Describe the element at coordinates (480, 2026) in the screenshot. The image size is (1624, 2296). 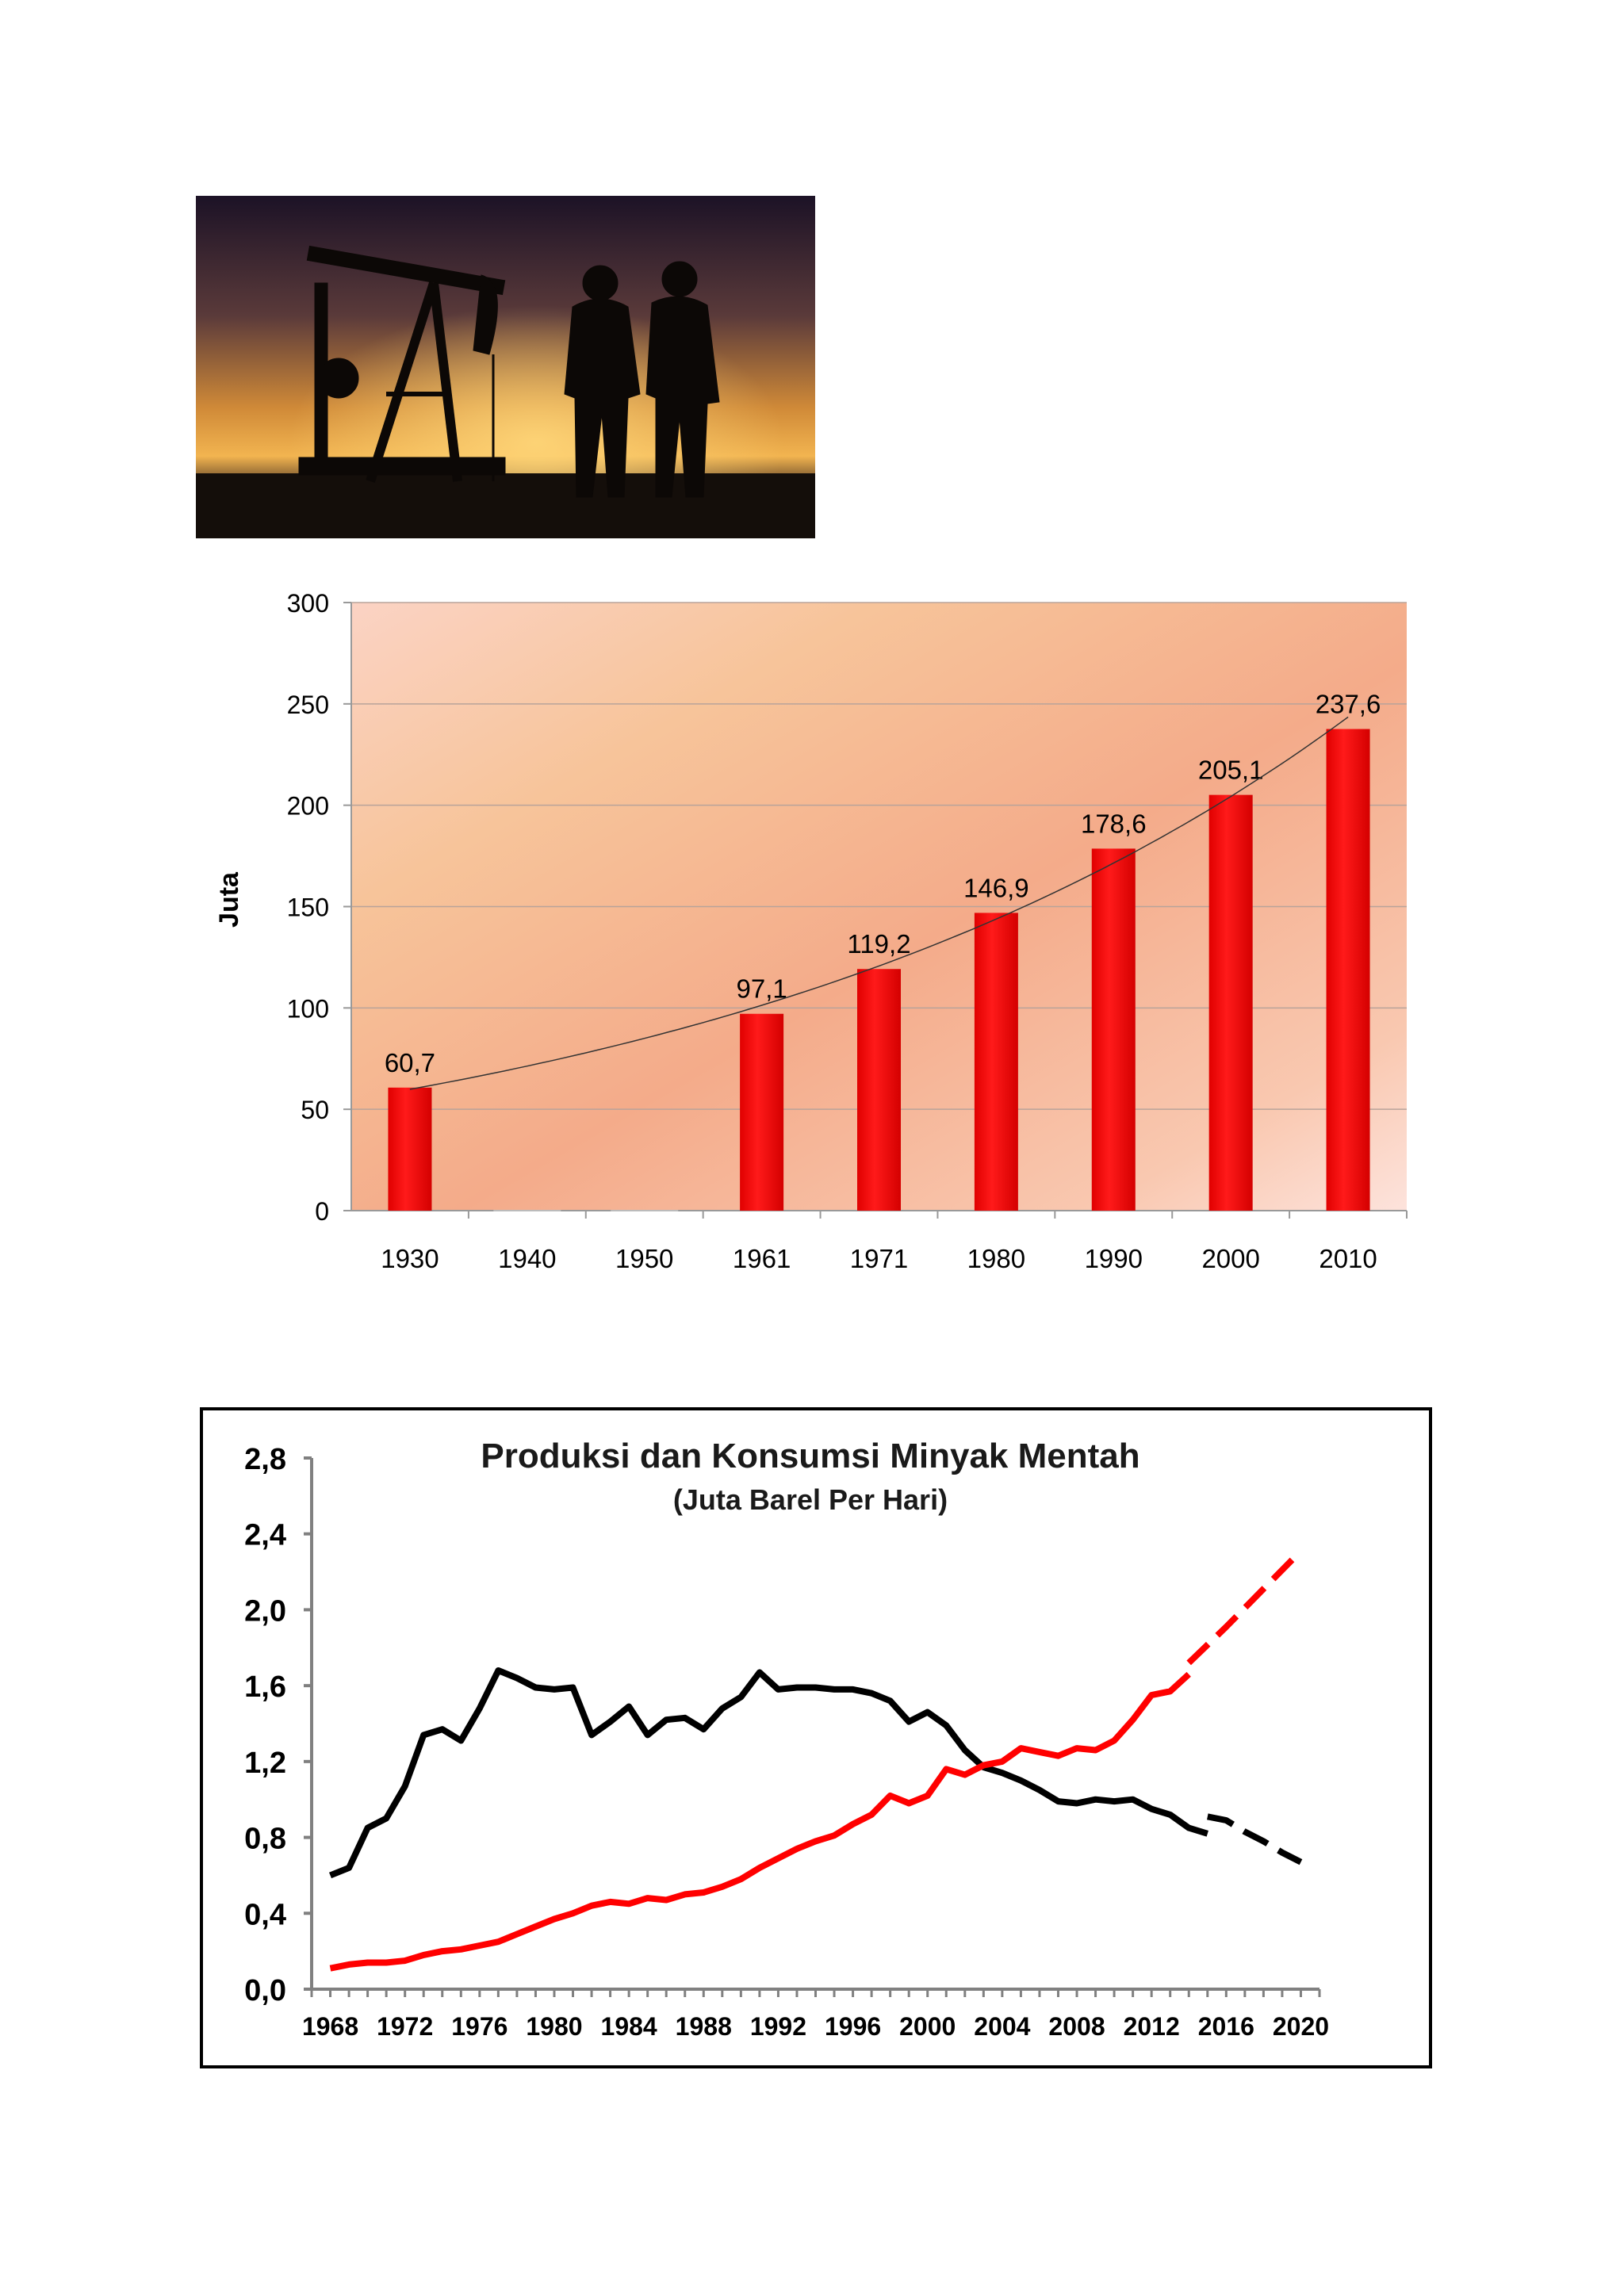
I see `x-tick-label: 1976` at that location.